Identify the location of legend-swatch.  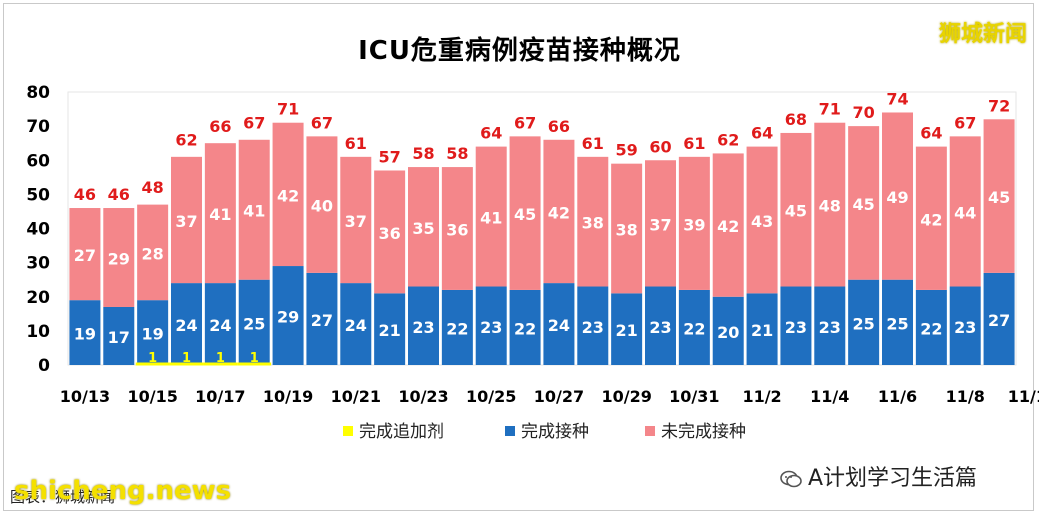
(510, 431).